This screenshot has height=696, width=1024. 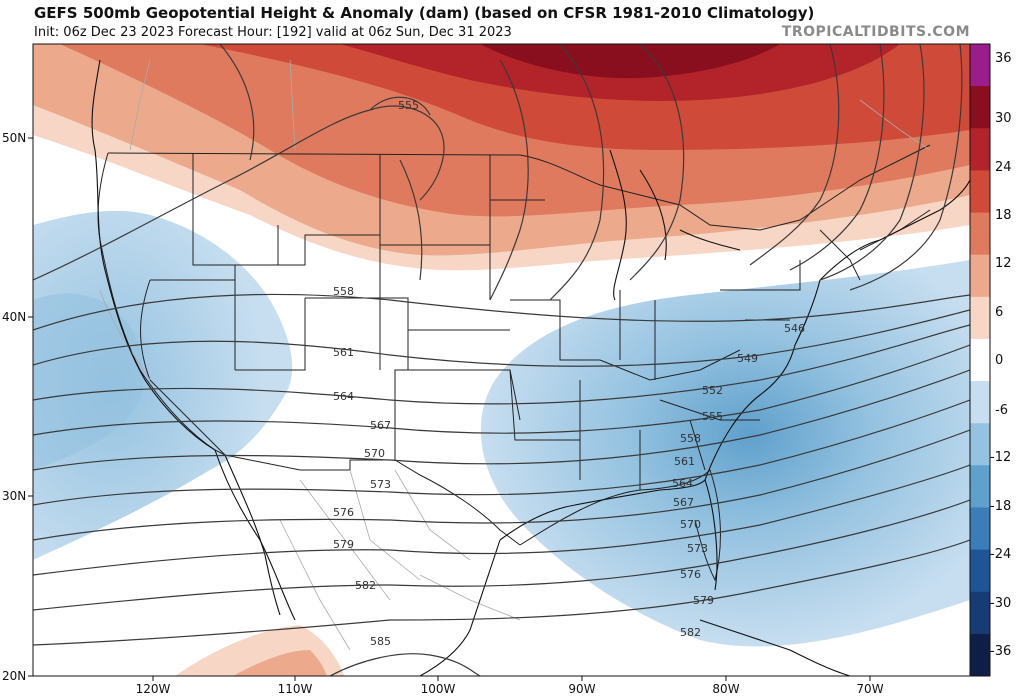 I want to click on colorbar, so click(x=980, y=360).